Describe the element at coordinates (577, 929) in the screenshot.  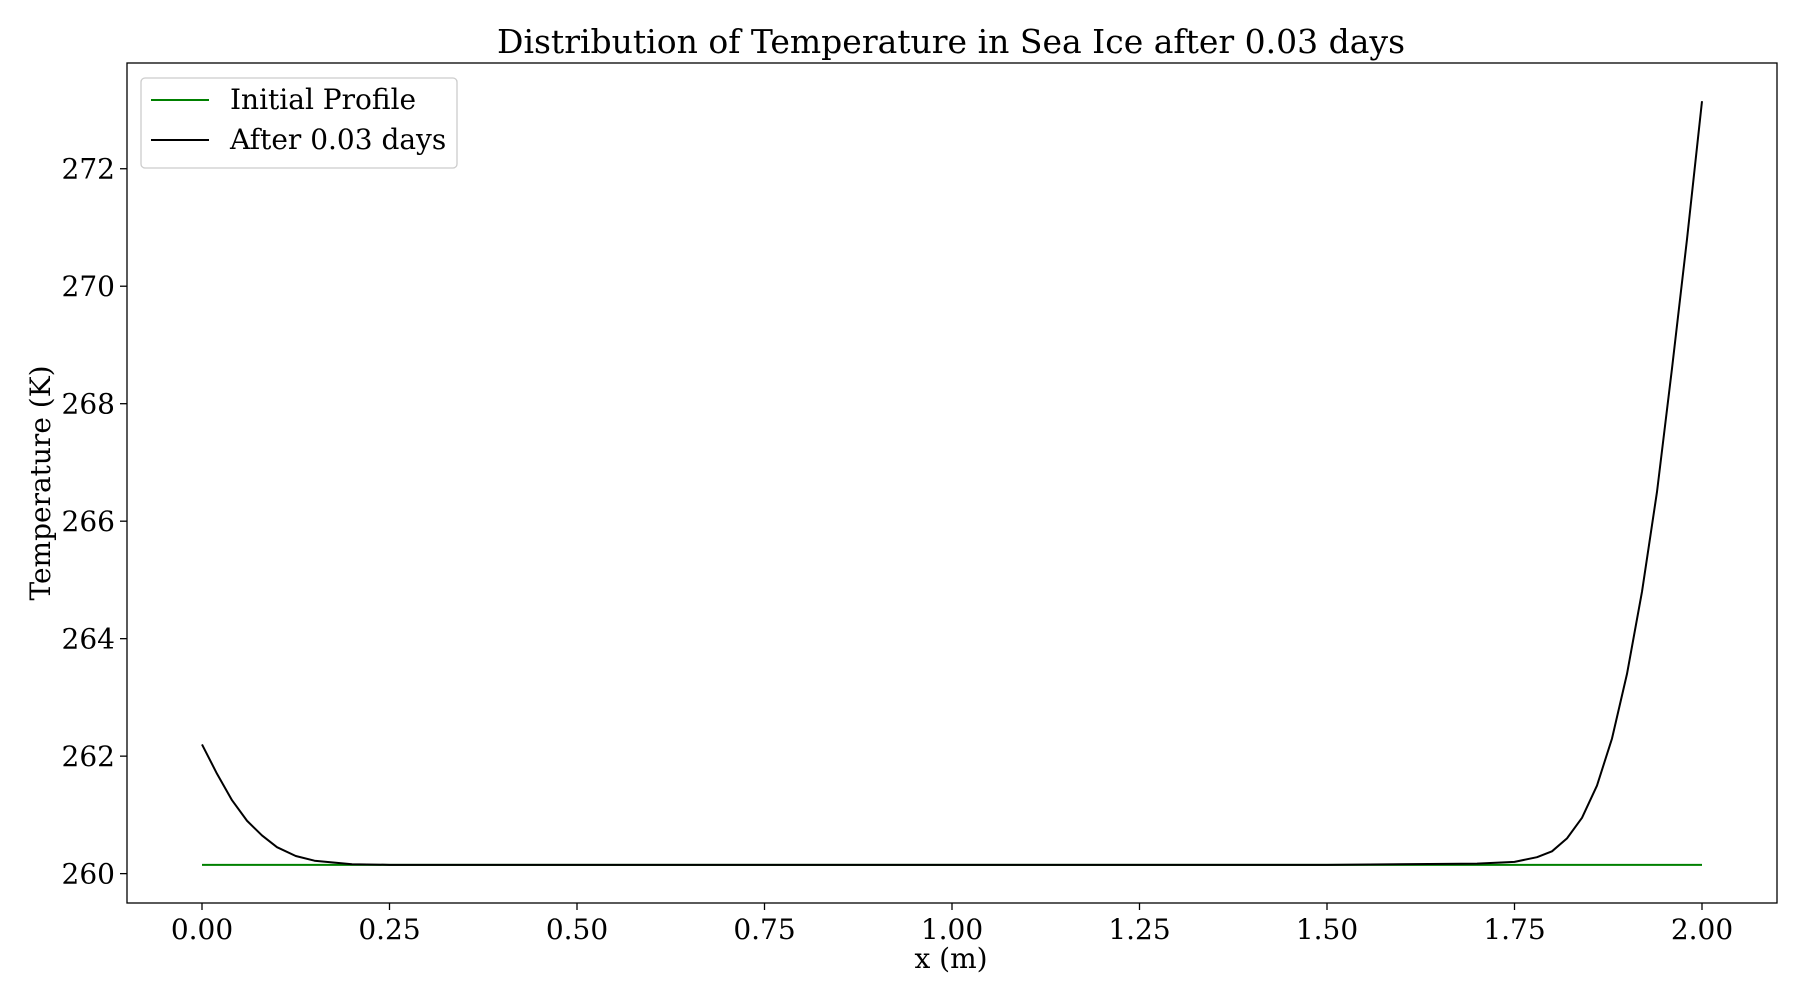
I see `x-tick-label: 0.50` at that location.